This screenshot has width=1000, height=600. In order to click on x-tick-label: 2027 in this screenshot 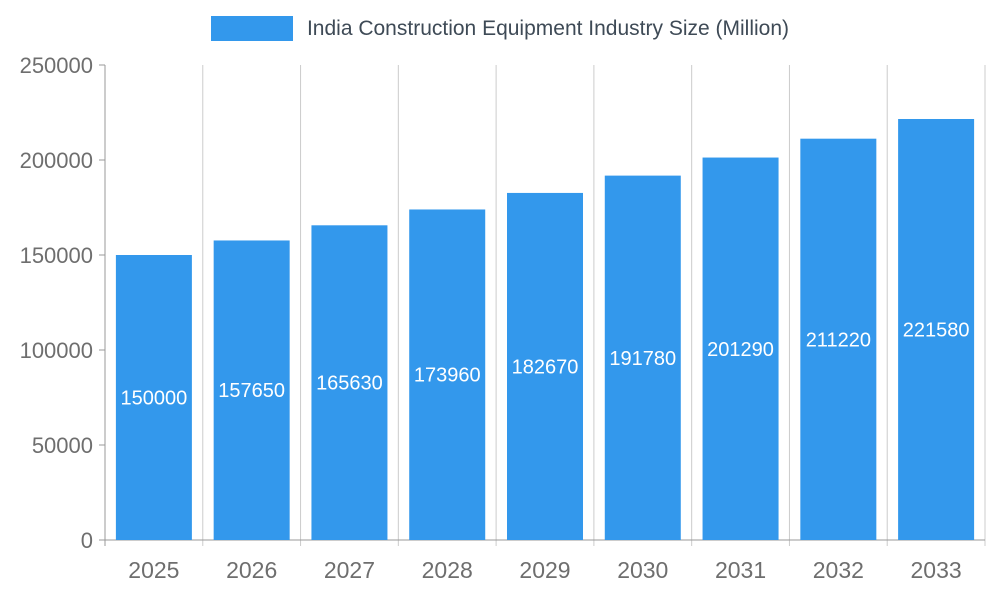, I will do `click(349, 570)`.